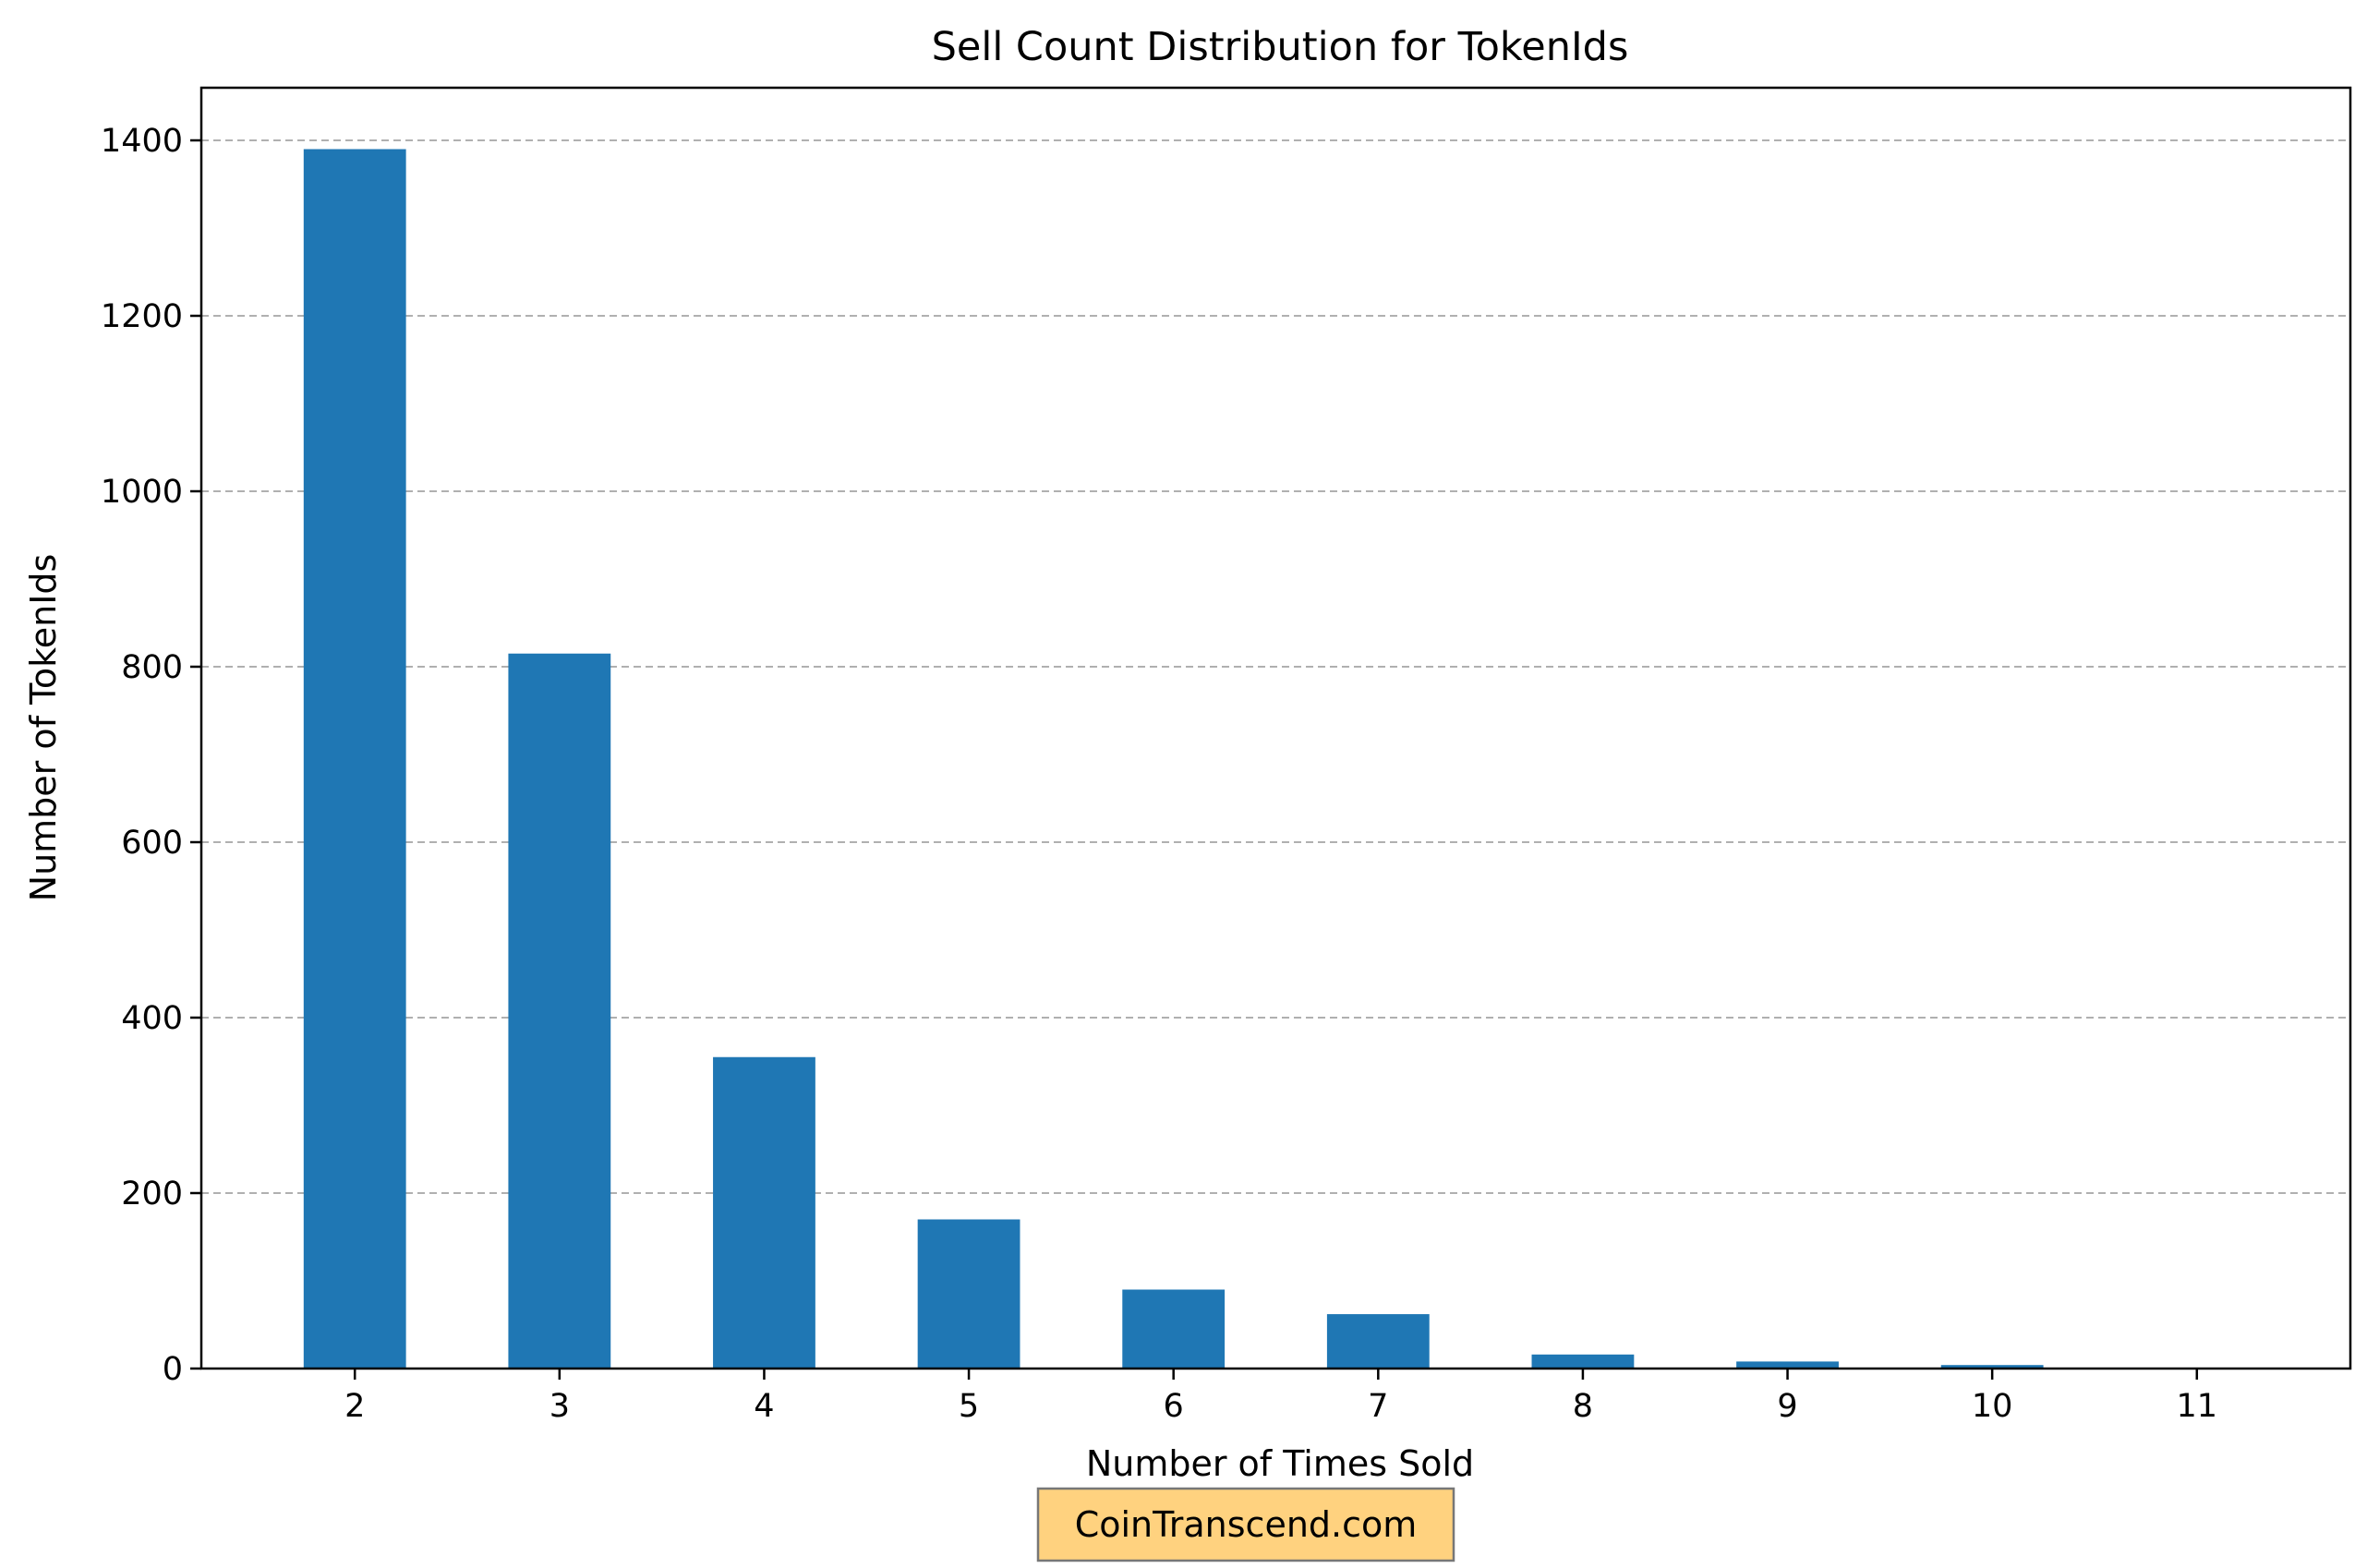 The image size is (2379, 1568). Describe the element at coordinates (152, 1018) in the screenshot. I see `y-tick-label-400: 400` at that location.